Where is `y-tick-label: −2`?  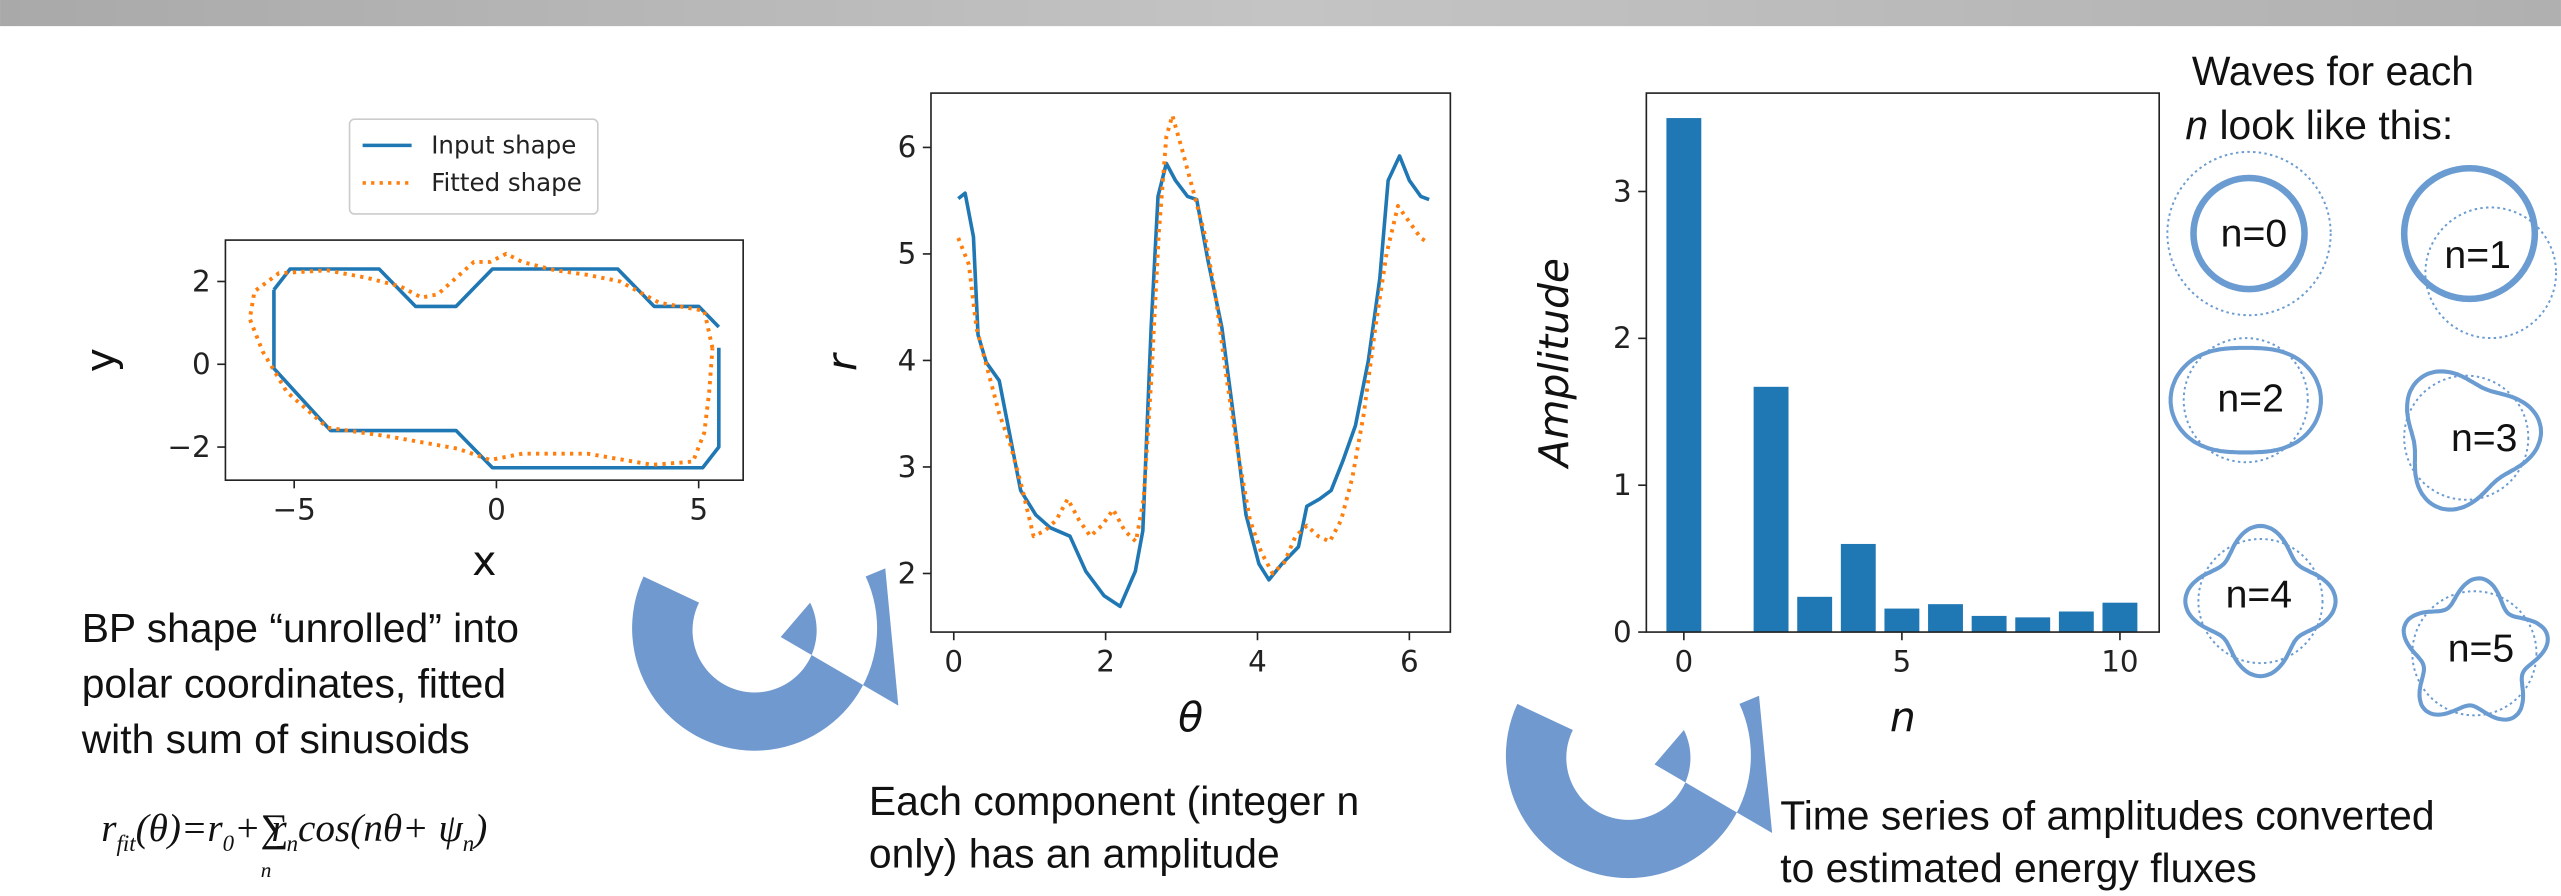
y-tick-label: −2 is located at coordinates (188, 447).